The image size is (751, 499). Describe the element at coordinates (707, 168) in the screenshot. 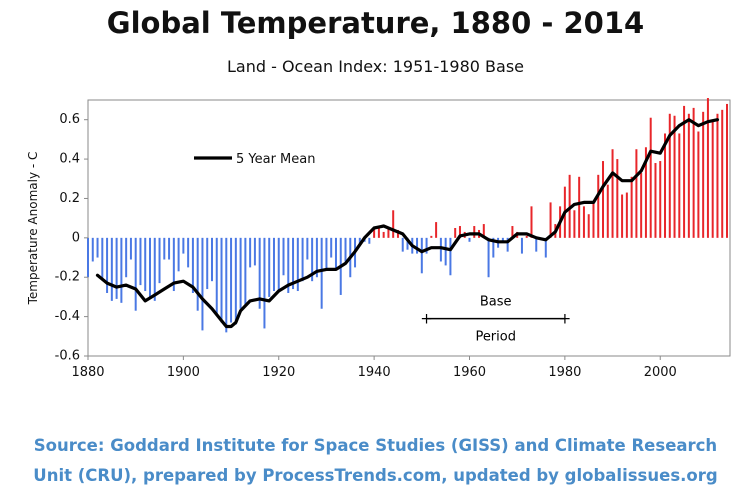

I see `anomaly-bar-2010` at that location.